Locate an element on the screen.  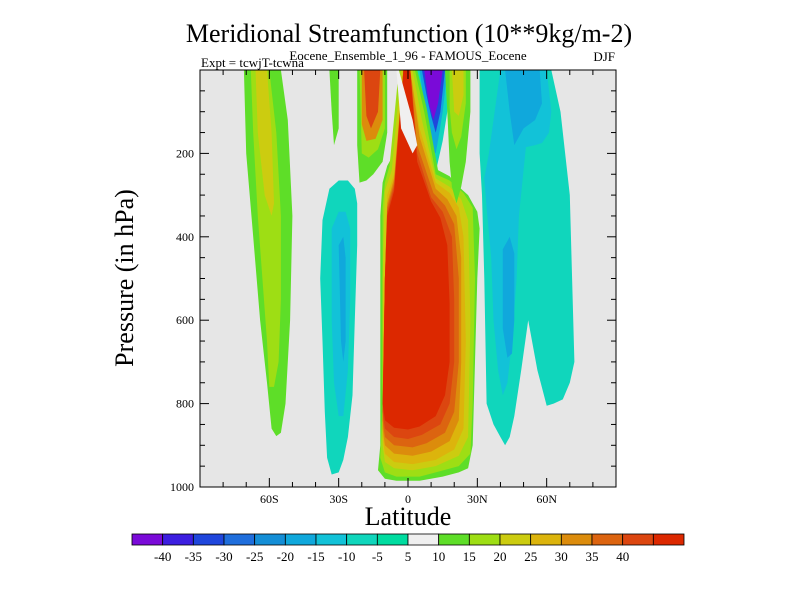
x-tick-label: 60N is located at coordinates (546, 499).